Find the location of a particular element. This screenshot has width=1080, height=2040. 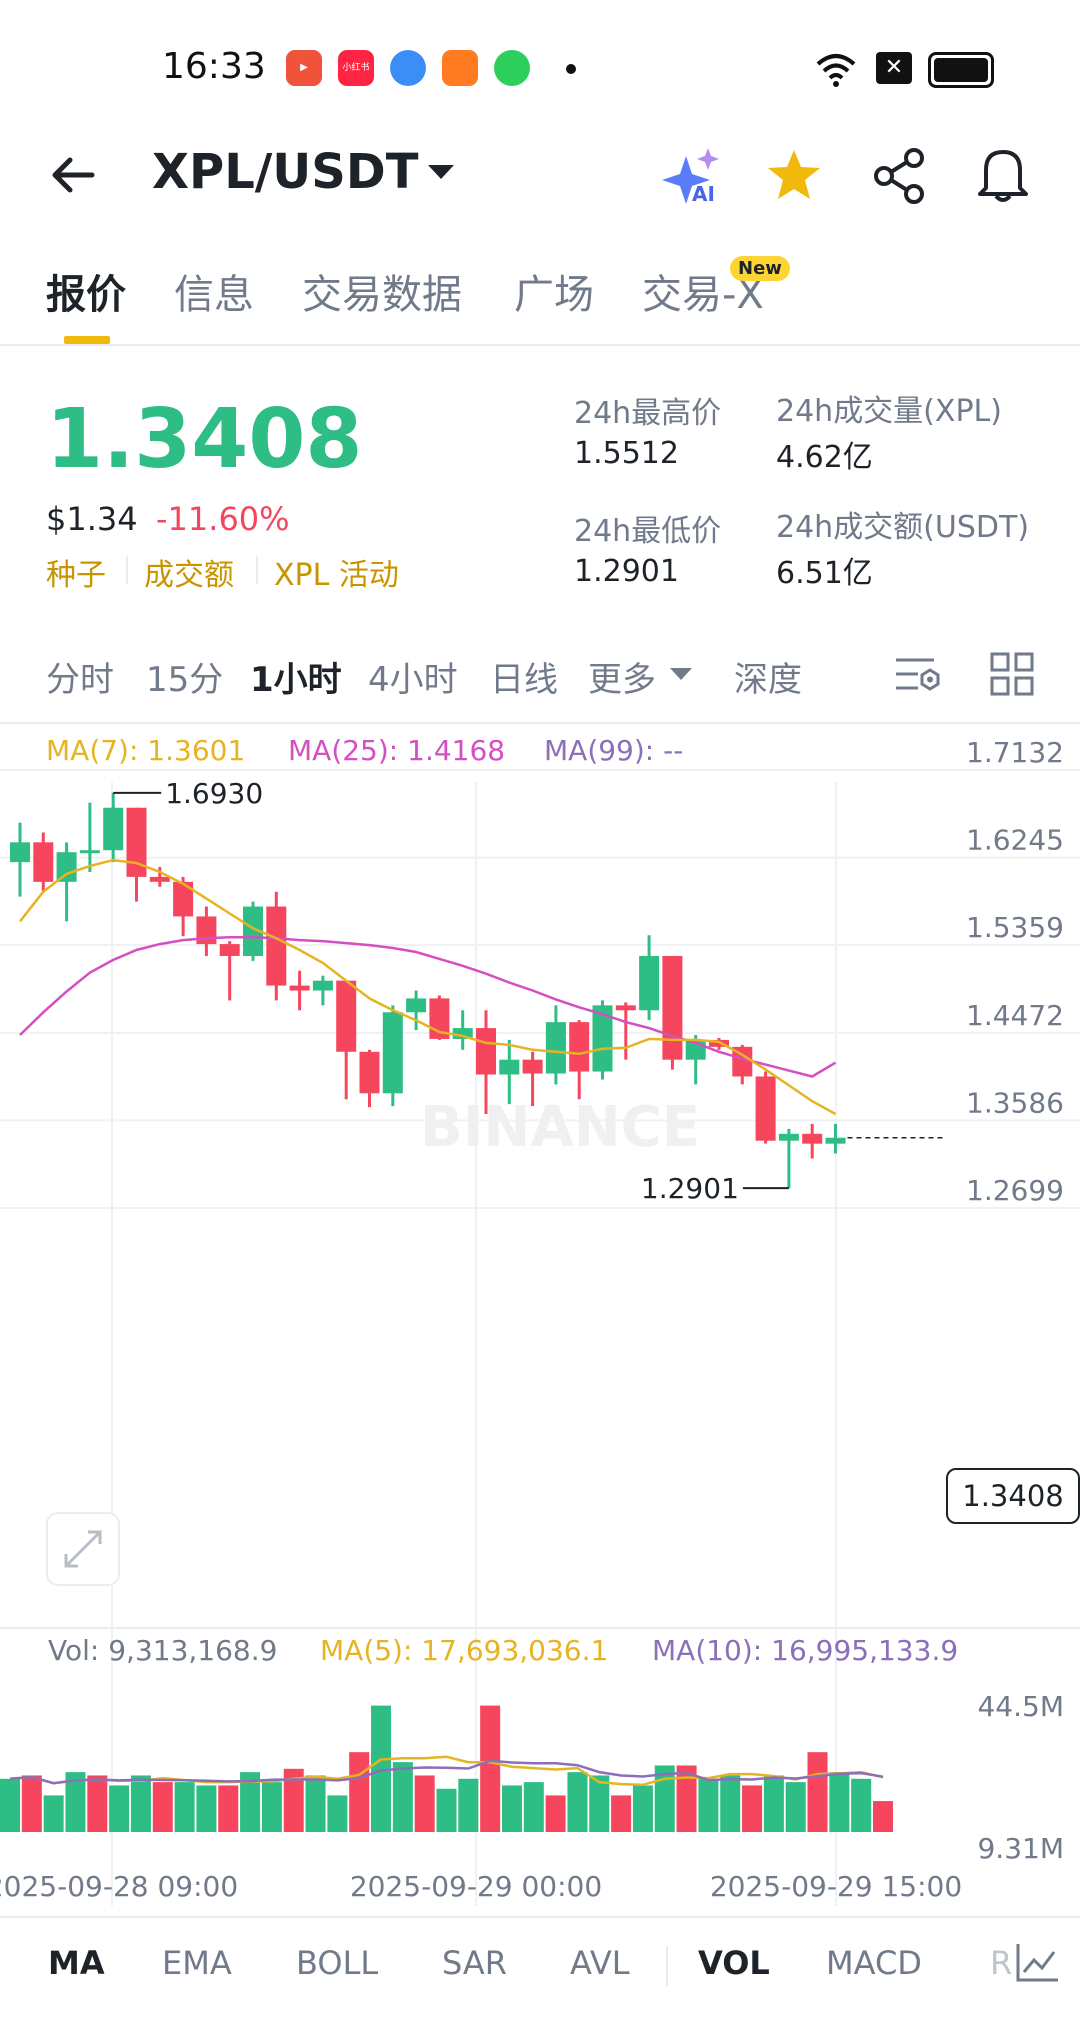

y-tick-label: 1.4472 is located at coordinates (1015, 1015).